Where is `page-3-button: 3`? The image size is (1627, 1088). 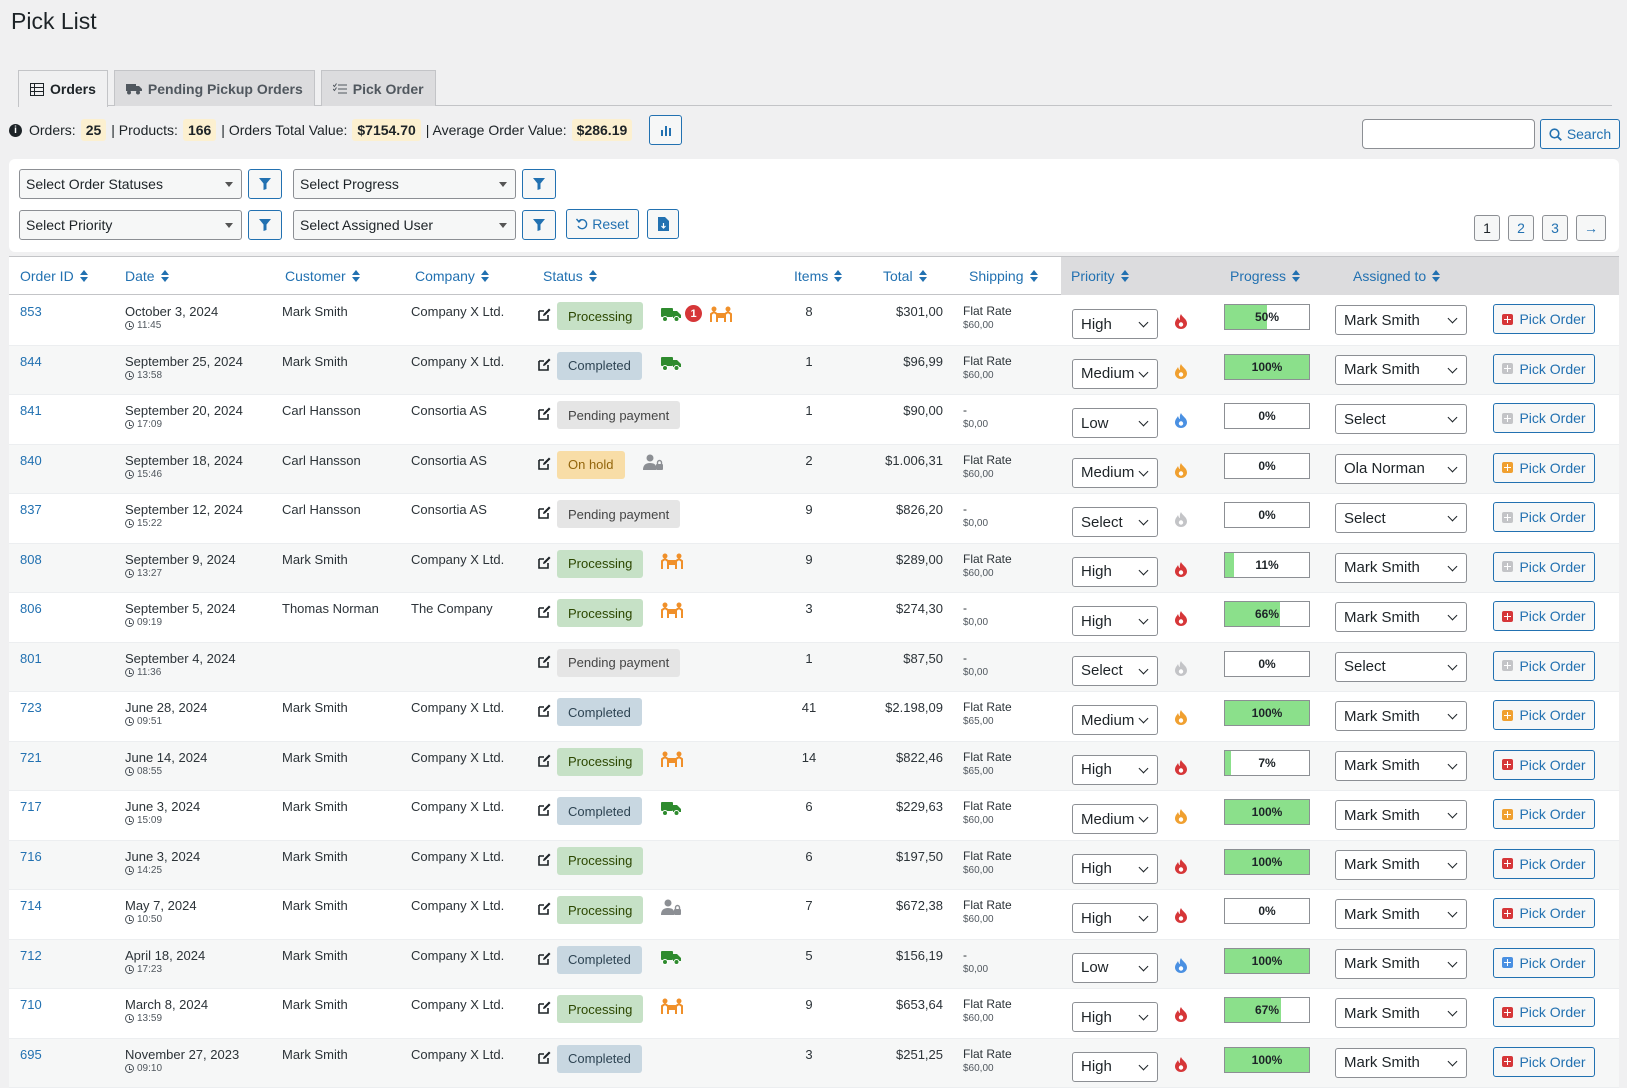
page-3-button: 3 is located at coordinates (1555, 228).